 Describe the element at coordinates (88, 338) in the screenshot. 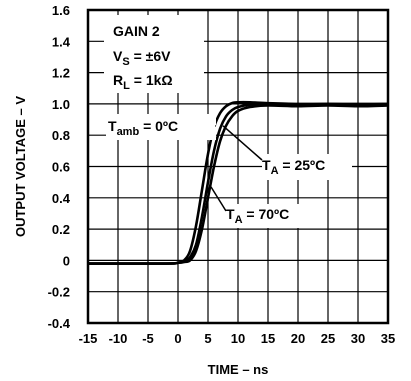

I see `x-tick-label: -15` at that location.